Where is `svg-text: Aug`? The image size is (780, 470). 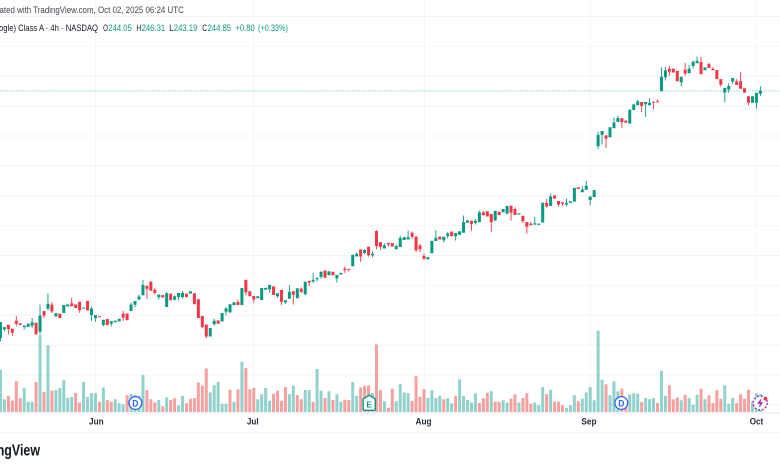
svg-text: Aug is located at coordinates (424, 422).